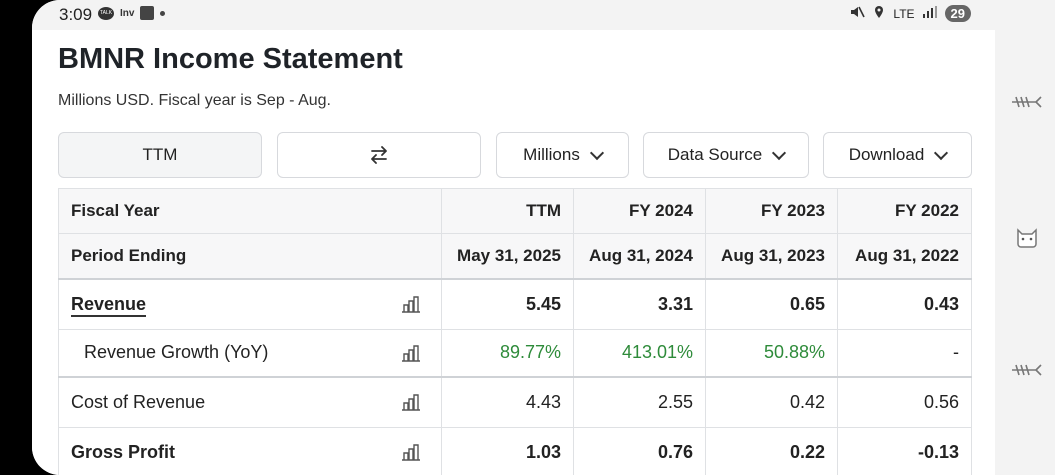 This screenshot has width=1055, height=475. Describe the element at coordinates (123, 451) in the screenshot. I see `gross-profit-label: Gross Profit` at that location.